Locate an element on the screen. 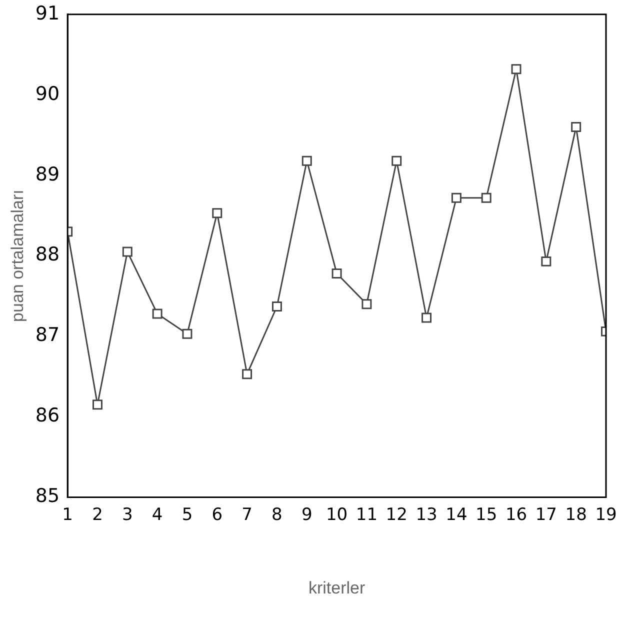  x-tick-label: 11 is located at coordinates (367, 514).